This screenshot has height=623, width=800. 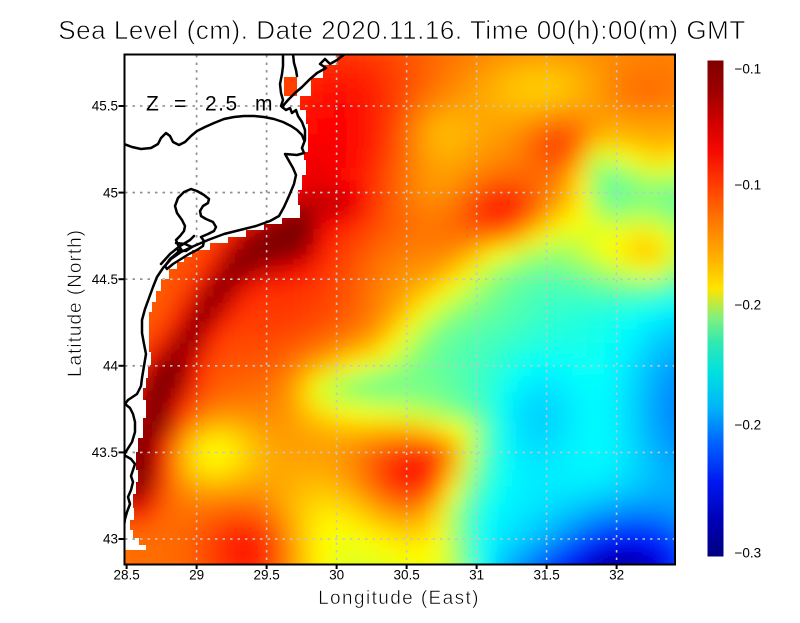 What do you see at coordinates (264, 104) in the screenshot?
I see `svg-text: m` at bounding box center [264, 104].